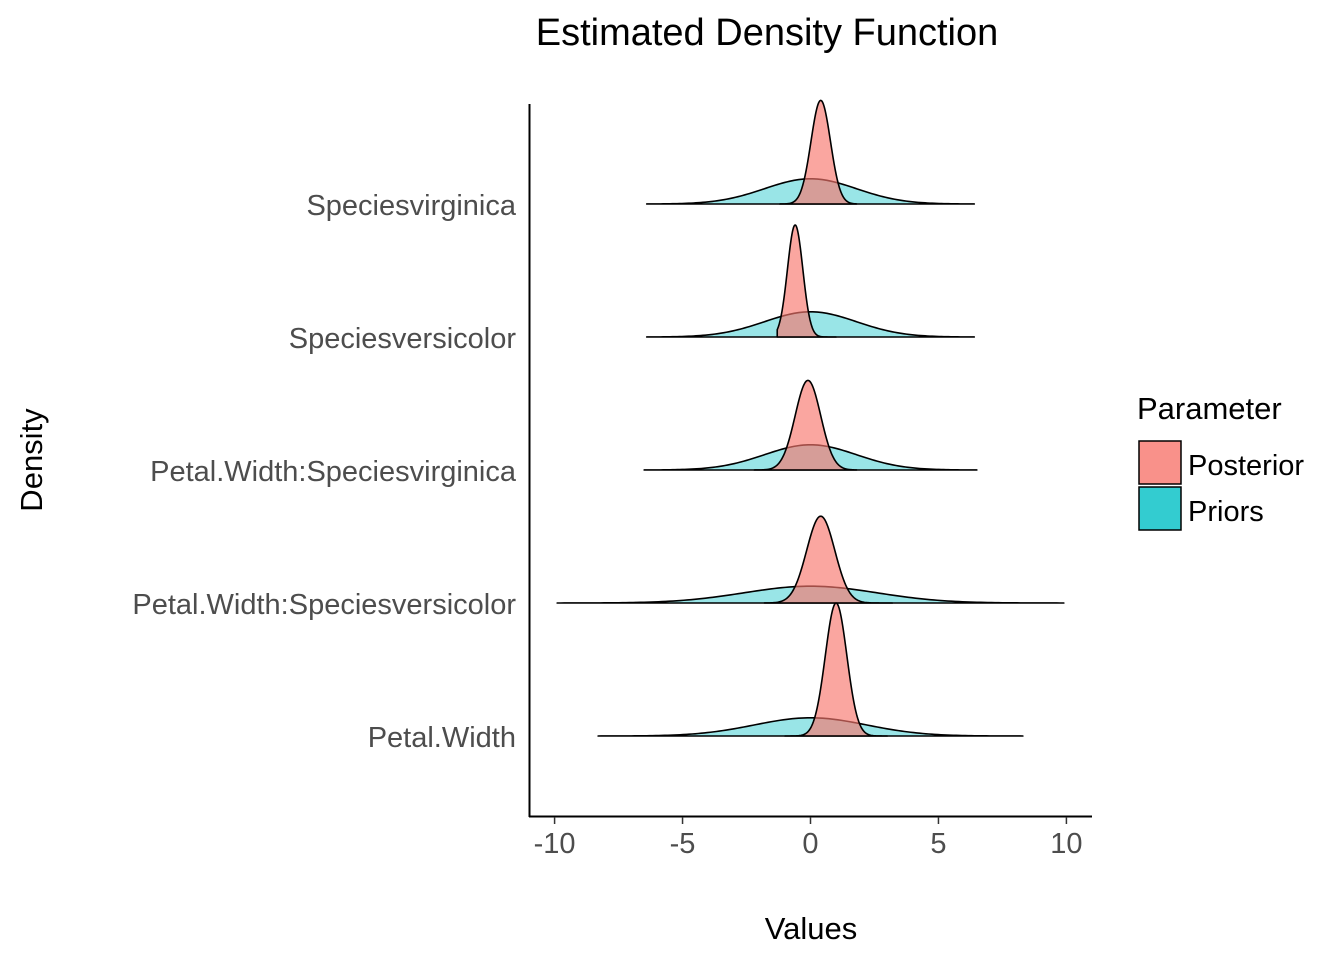 The width and height of the screenshot is (1344, 960). Describe the element at coordinates (411, 206) in the screenshot. I see `y-tick-label-speciesvirginica: Speciesvirginica` at that location.